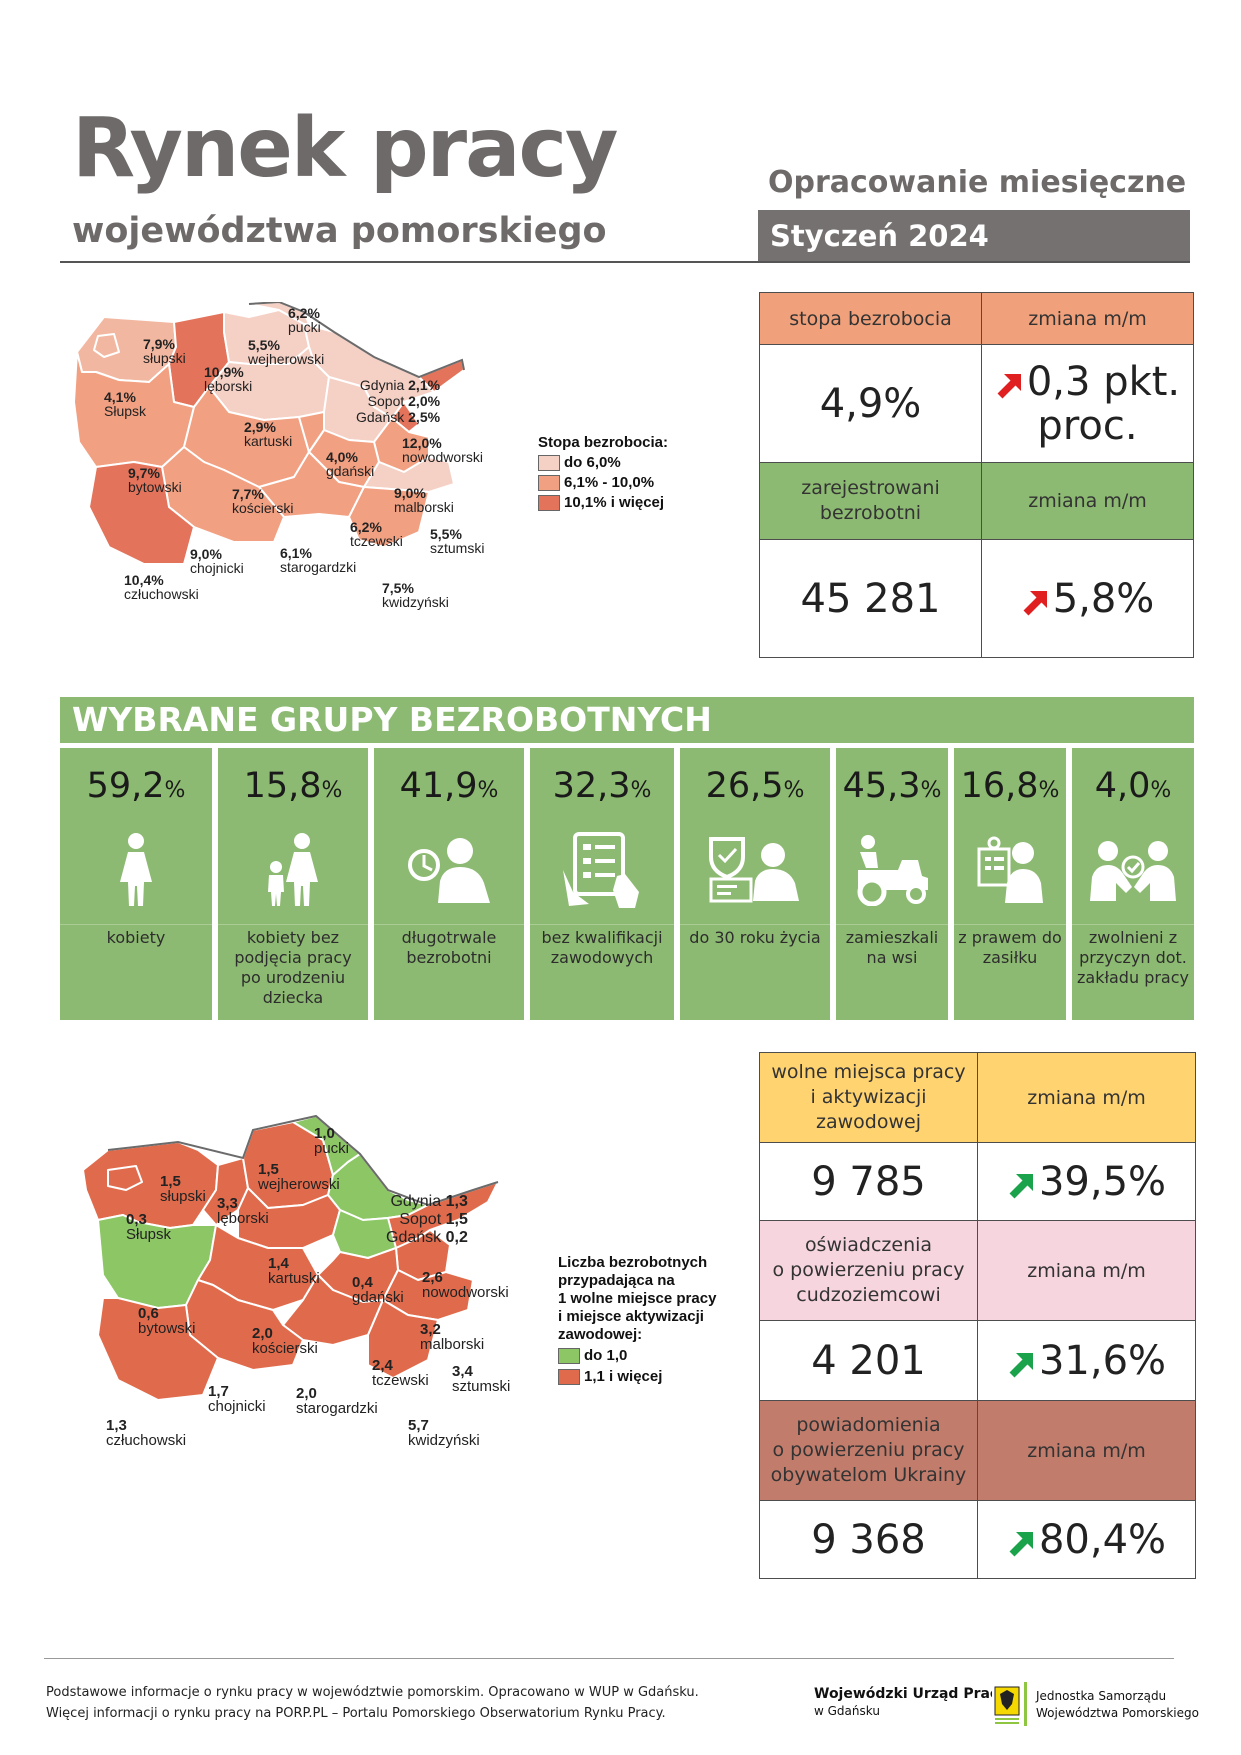 The height and width of the screenshot is (1755, 1241). Describe the element at coordinates (303, 1160) in the screenshot. I see `map2-coastline` at that location.